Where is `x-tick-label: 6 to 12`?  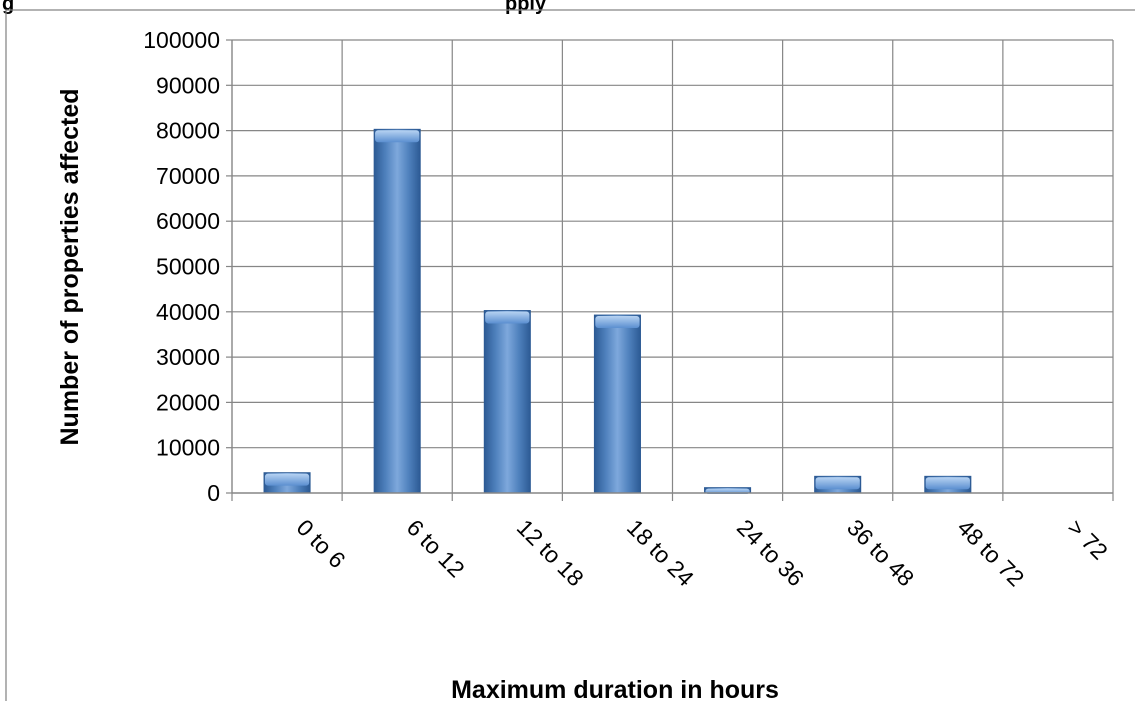
x-tick-label: 6 to 12 is located at coordinates (436, 548).